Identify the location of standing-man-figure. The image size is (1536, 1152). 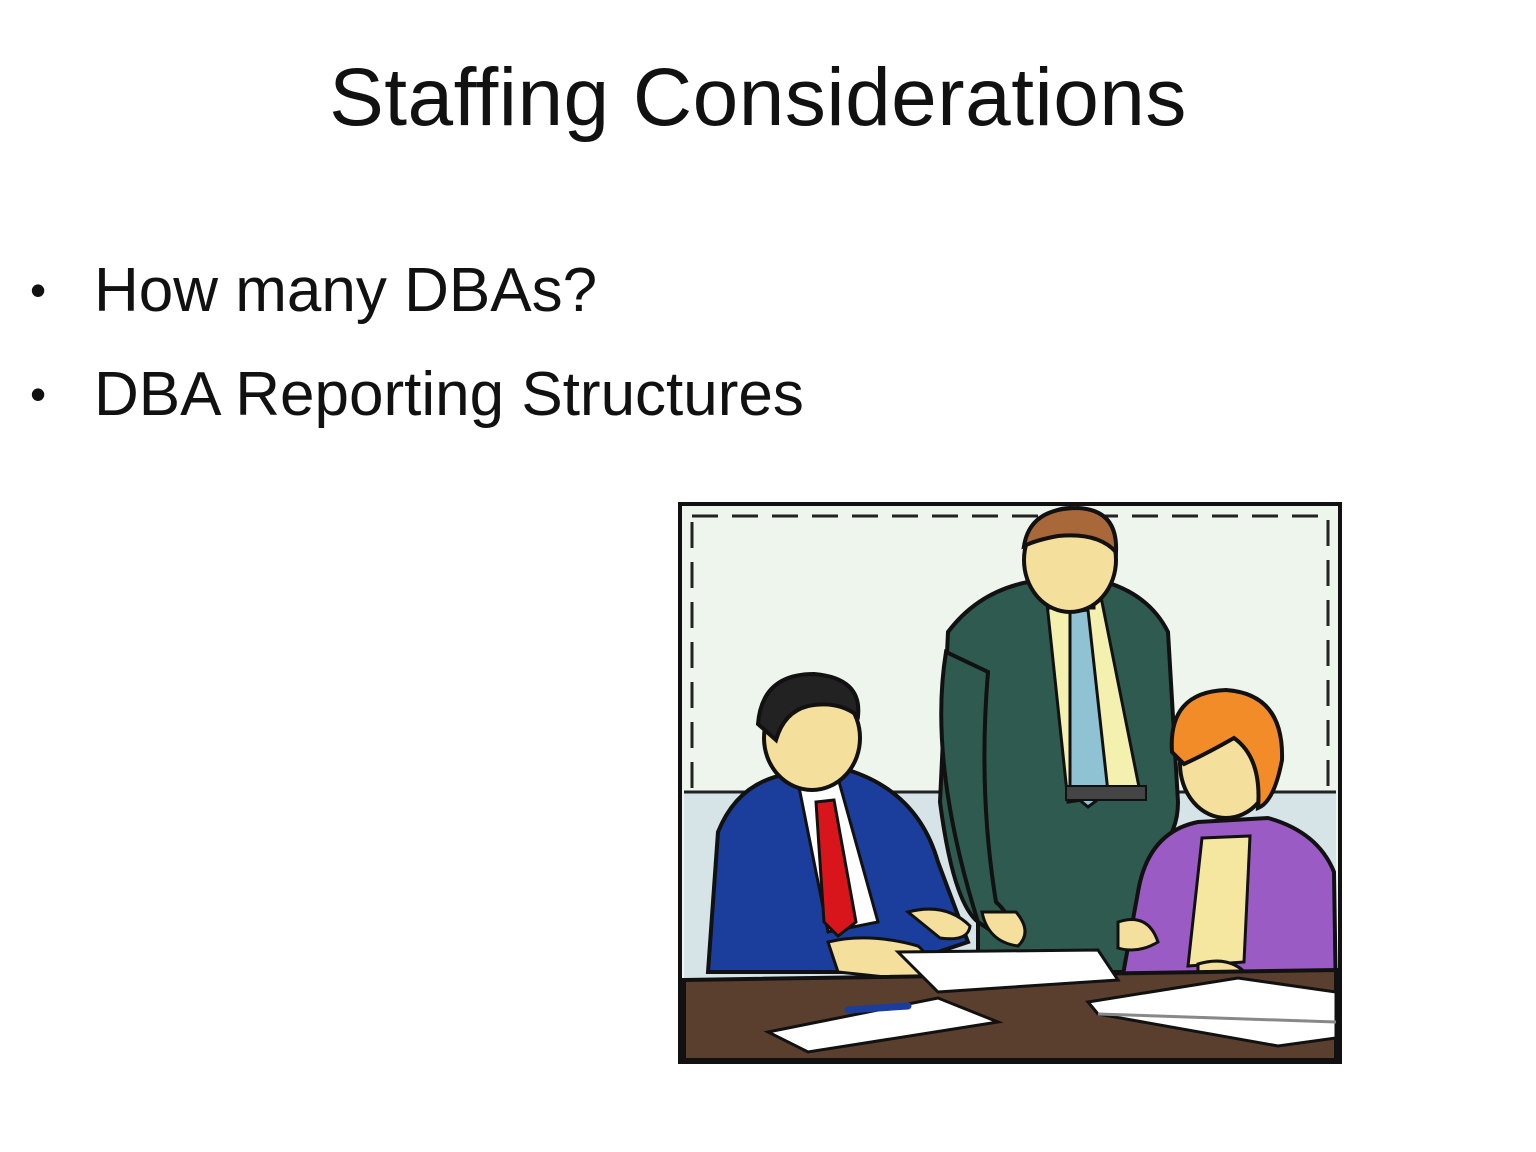
(1059, 739).